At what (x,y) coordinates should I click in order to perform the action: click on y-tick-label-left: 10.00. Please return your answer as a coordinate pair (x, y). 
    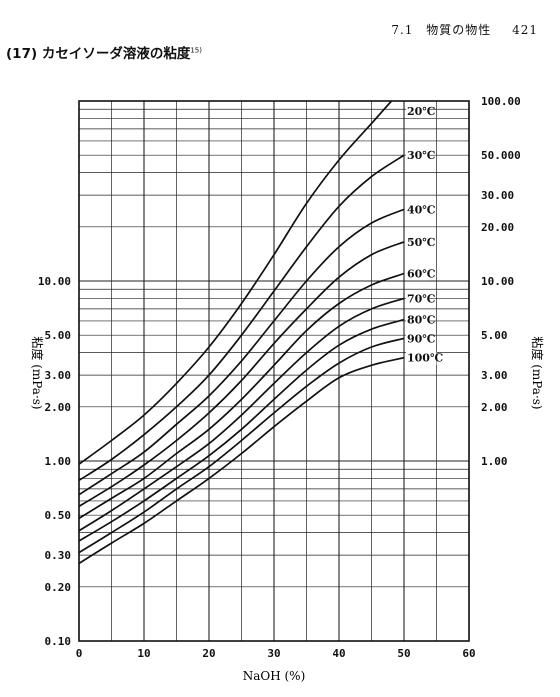
    Looking at the image, I should click on (54, 281).